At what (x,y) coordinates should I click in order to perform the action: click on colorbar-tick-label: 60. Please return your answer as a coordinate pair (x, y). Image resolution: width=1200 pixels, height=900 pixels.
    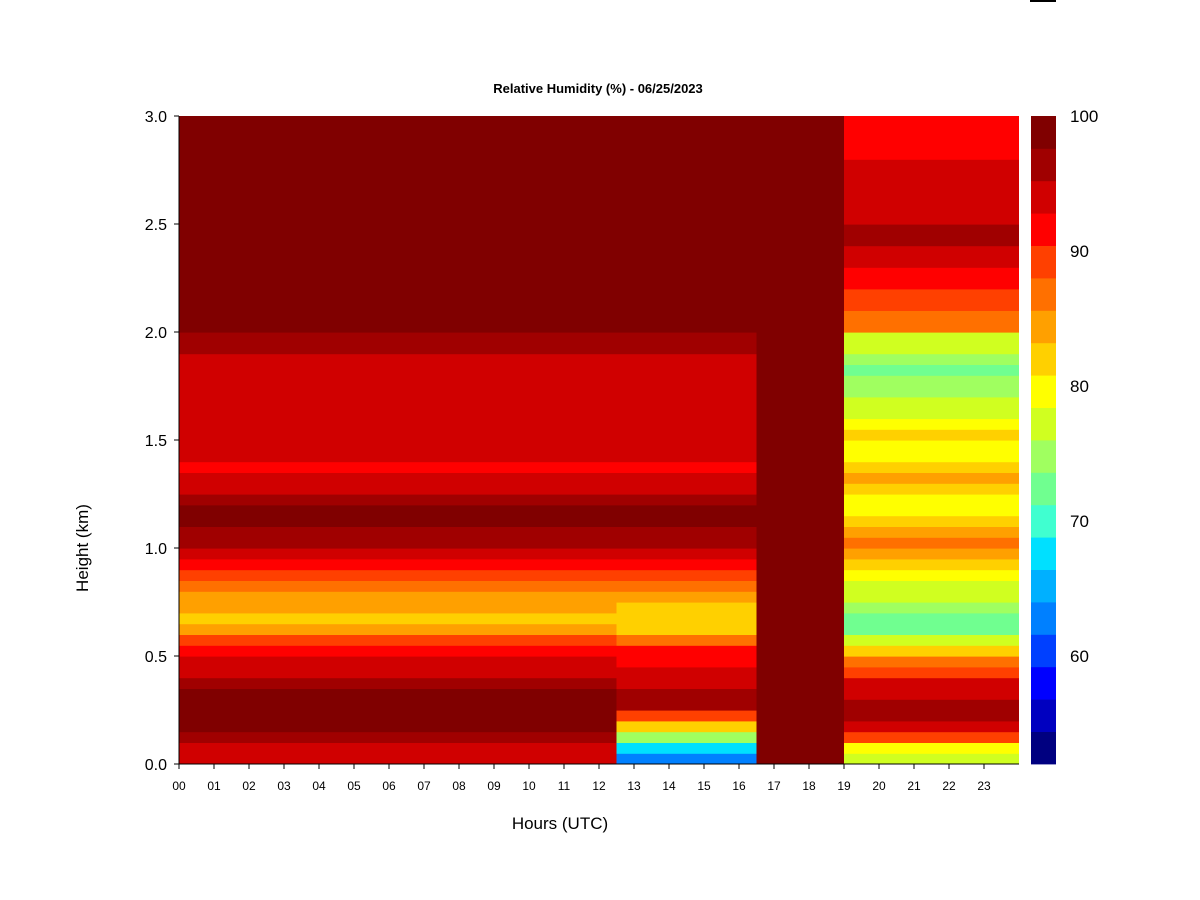
    Looking at the image, I should click on (1079, 656).